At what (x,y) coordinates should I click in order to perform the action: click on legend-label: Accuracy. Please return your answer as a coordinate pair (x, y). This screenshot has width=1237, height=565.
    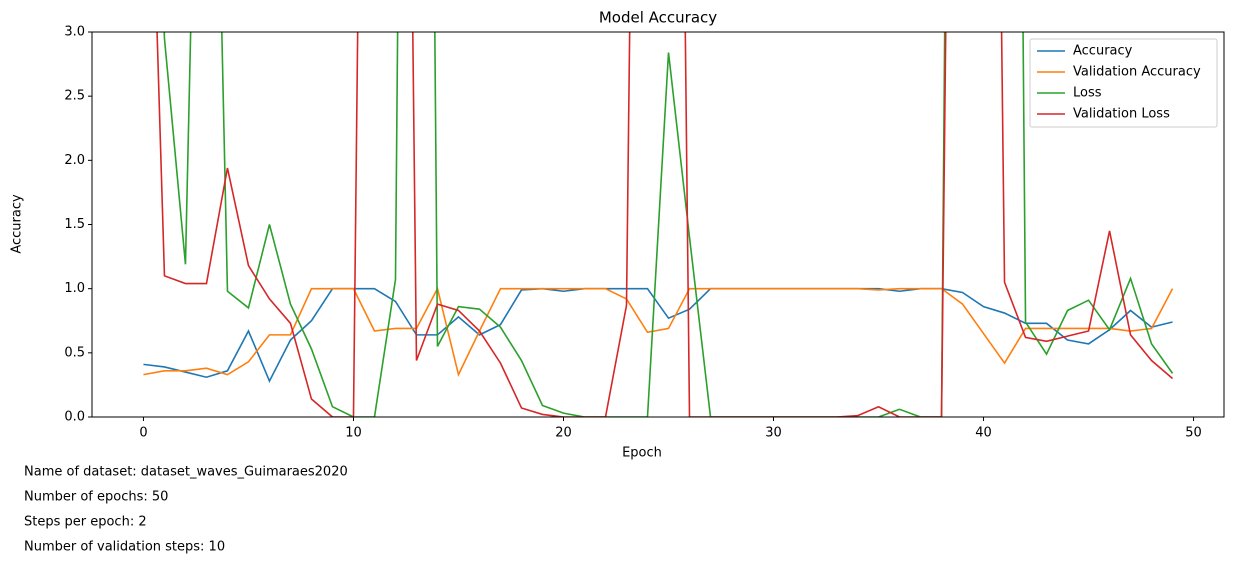
    Looking at the image, I should click on (1103, 51).